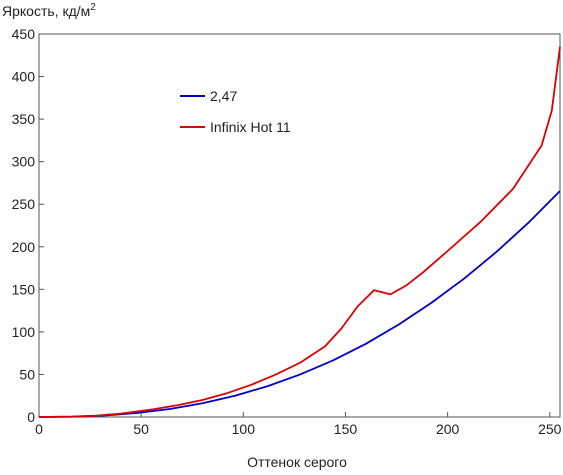 The width and height of the screenshot is (563, 475). Describe the element at coordinates (141, 429) in the screenshot. I see `x-tick-label: 50` at that location.